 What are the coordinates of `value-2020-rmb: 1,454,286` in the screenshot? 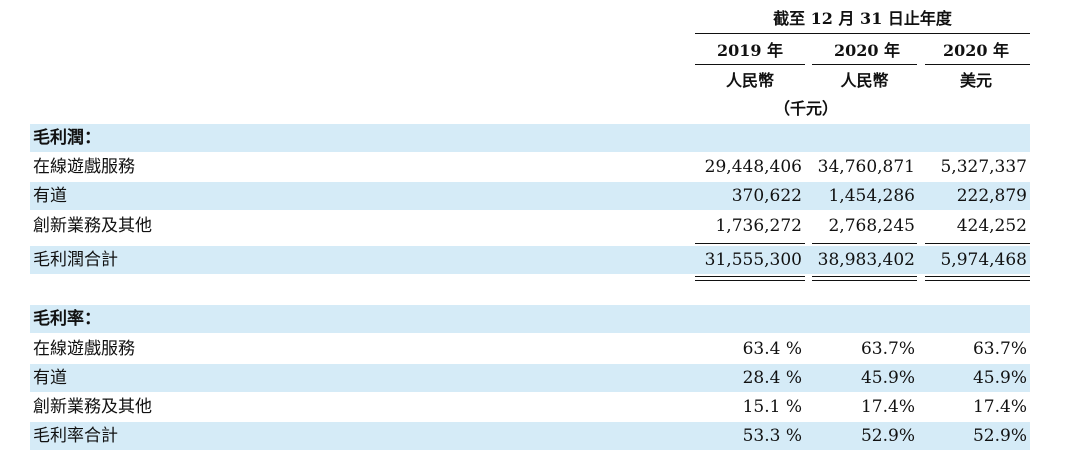 It's located at (871, 196).